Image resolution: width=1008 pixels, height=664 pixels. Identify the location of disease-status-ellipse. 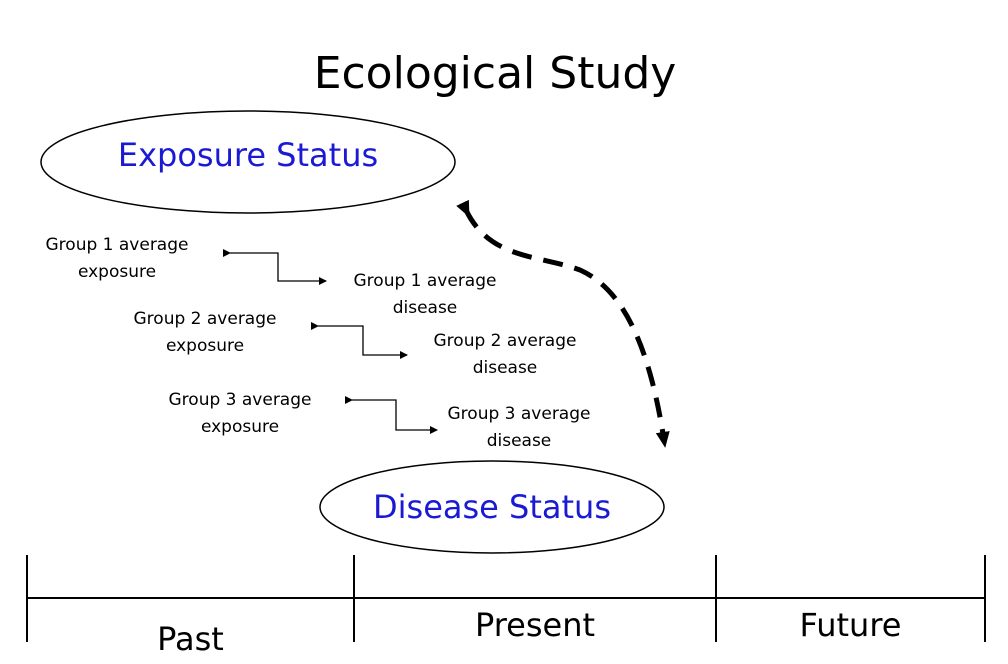
(492, 507).